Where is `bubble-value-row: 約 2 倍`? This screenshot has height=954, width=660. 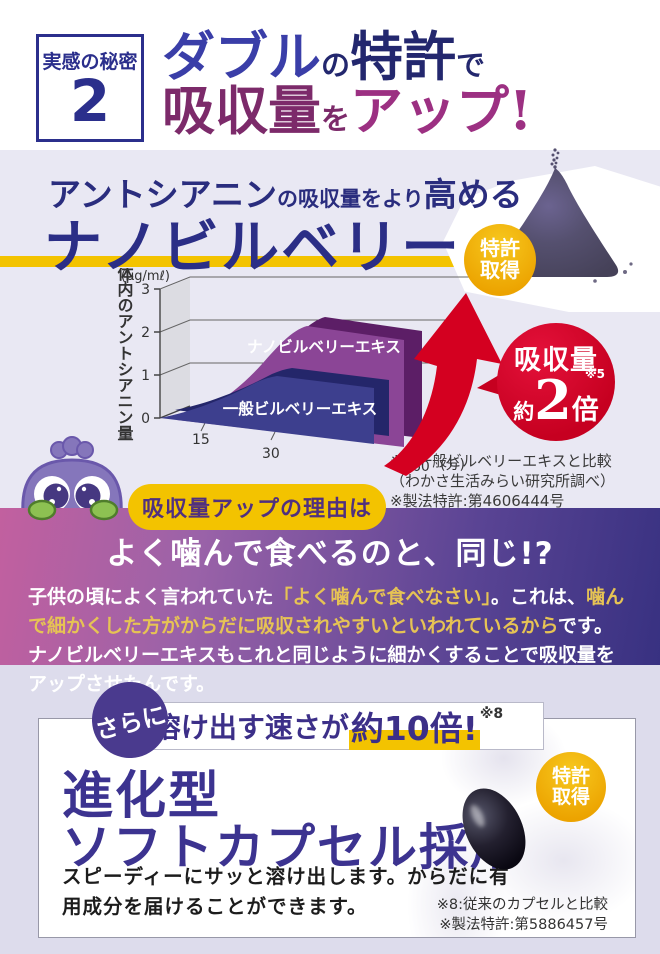
bubble-value-row: 約 2 倍 is located at coordinates (556, 399).